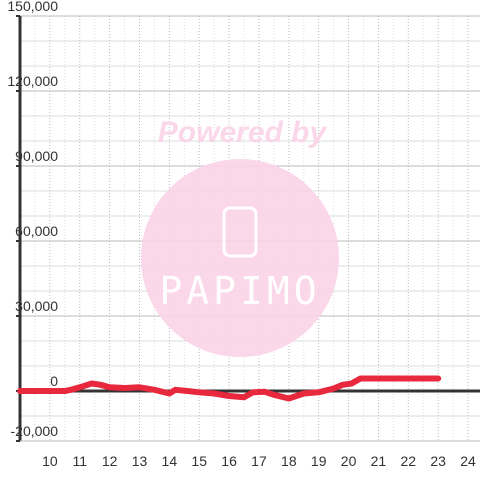  I want to click on y-tick-label: 150,000, so click(32, 7).